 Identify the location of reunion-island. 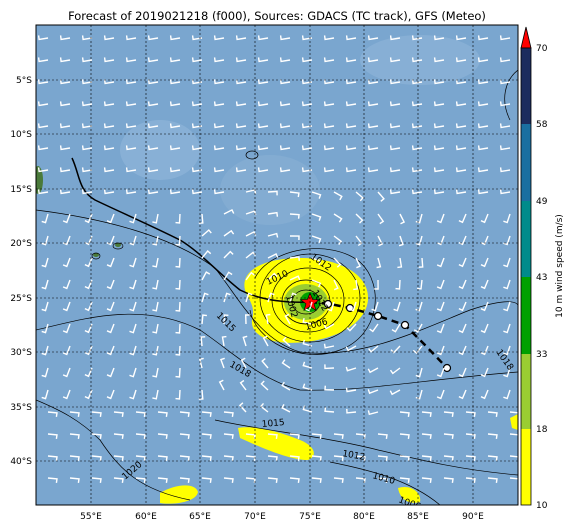
(96, 255).